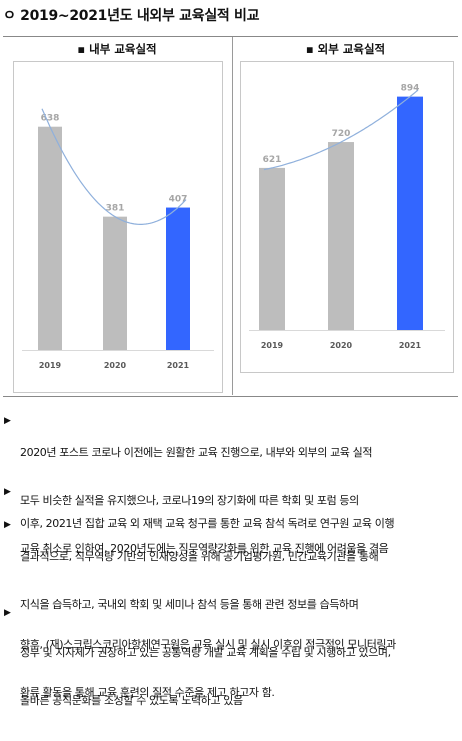 This screenshot has width=462, height=741. I want to click on bullet-line: 환류 활동을 통해 교육 훈련의 질적 수준을 제고 하고자 함., so click(147, 692).